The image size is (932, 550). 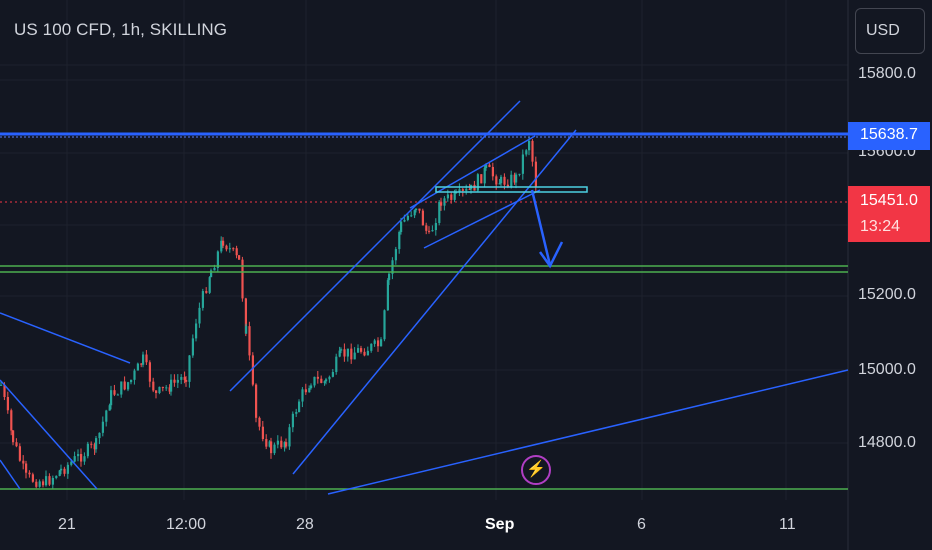 What do you see at coordinates (588, 432) in the screenshot?
I see `trendline-long-ascending` at bounding box center [588, 432].